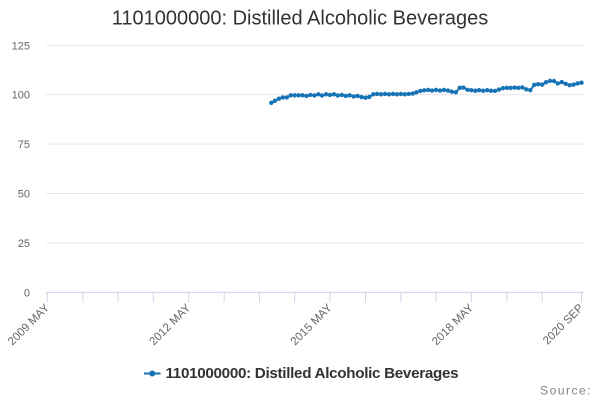 Image resolution: width=600 pixels, height=405 pixels. I want to click on svg-text: 75, so click(24, 145).